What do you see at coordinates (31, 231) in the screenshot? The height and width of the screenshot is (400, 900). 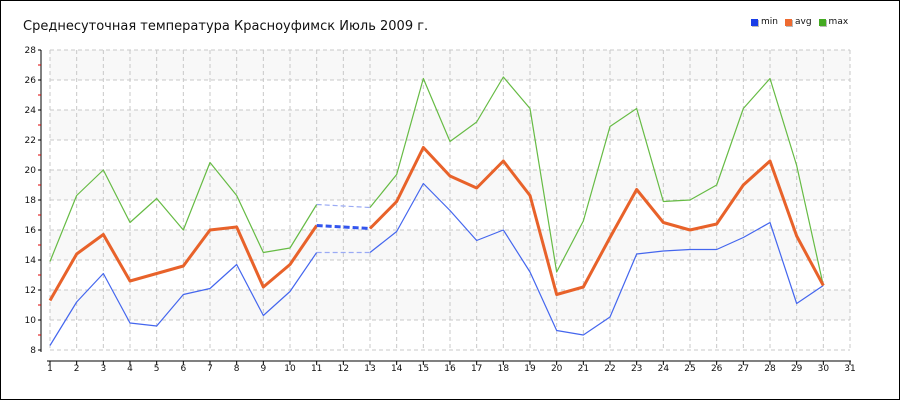 I see `y-tick-label: 16` at bounding box center [31, 231].